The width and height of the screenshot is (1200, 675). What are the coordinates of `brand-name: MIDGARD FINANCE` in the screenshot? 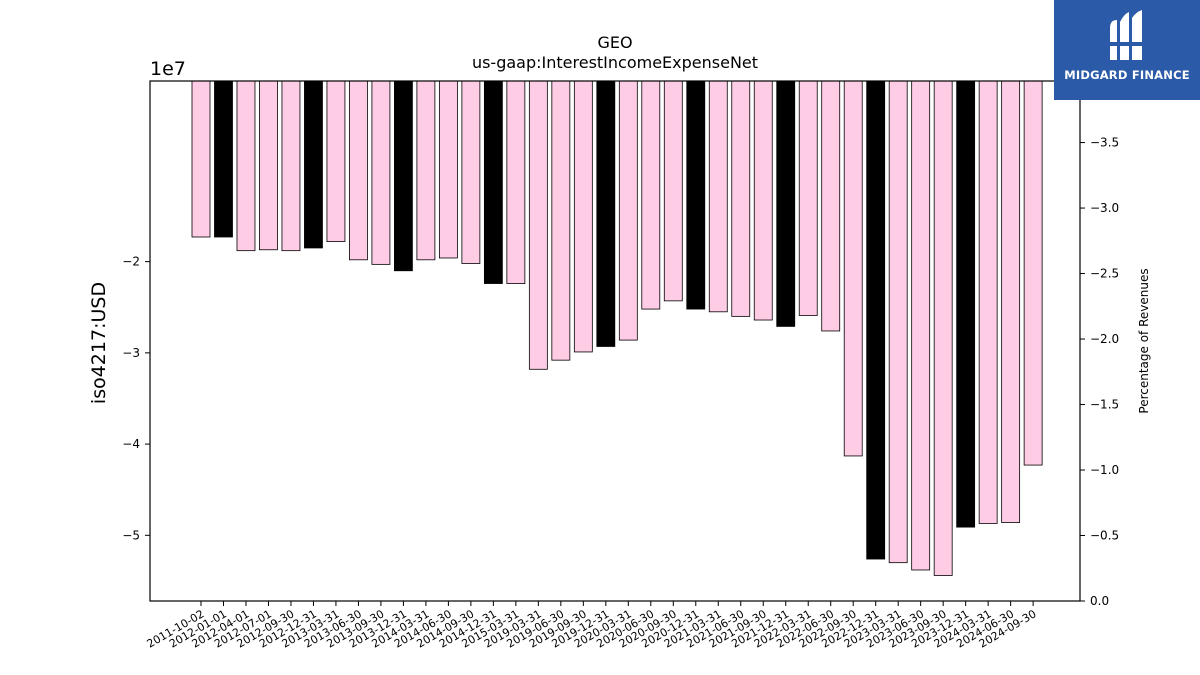 It's located at (1127, 75).